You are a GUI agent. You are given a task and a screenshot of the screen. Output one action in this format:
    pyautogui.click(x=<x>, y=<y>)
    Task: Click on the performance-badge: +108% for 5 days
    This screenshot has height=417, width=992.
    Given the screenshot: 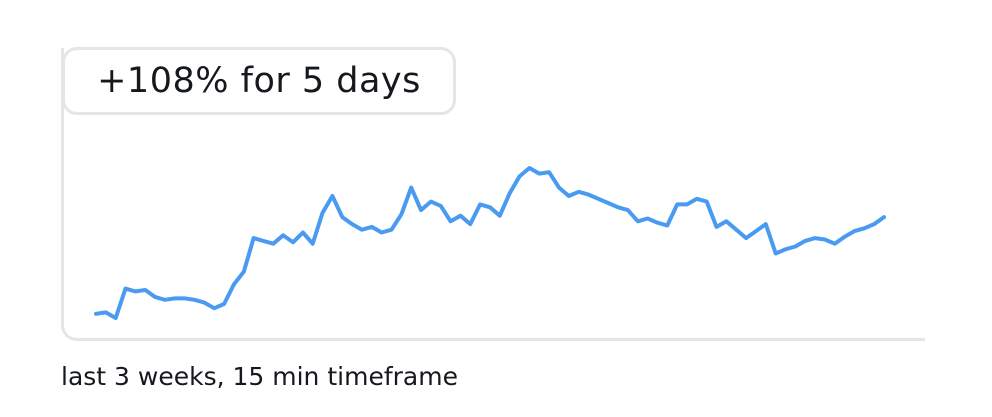 What is the action you would take?
    pyautogui.click(x=259, y=81)
    